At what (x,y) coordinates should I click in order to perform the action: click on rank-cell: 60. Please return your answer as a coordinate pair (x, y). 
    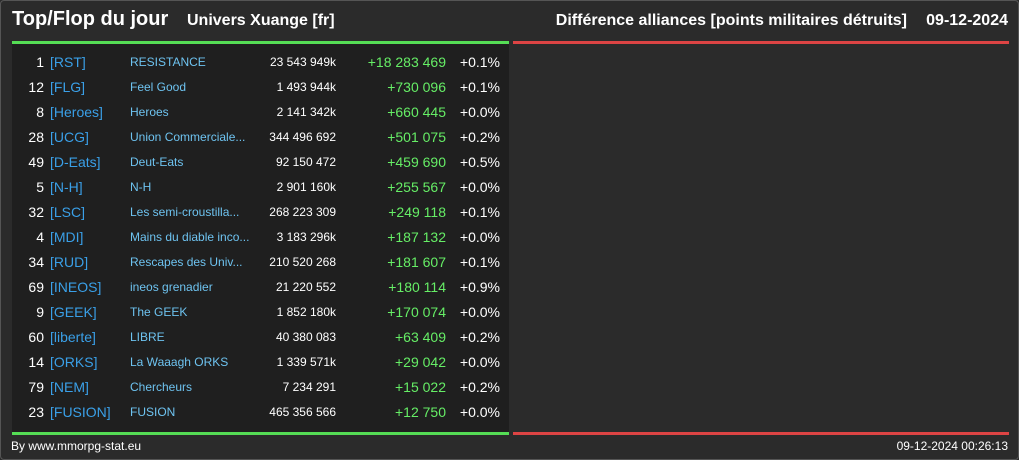
    Looking at the image, I should click on (36, 337).